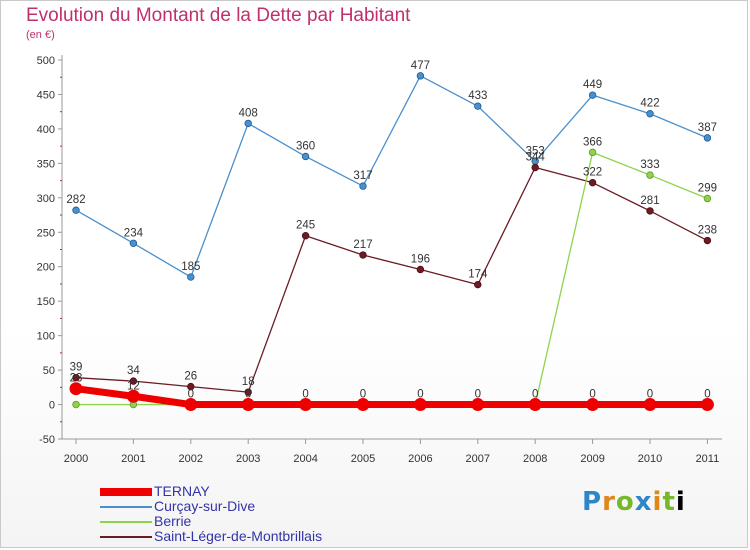 The height and width of the screenshot is (550, 750). What do you see at coordinates (643, 502) in the screenshot?
I see `logo-letter: x` at bounding box center [643, 502].